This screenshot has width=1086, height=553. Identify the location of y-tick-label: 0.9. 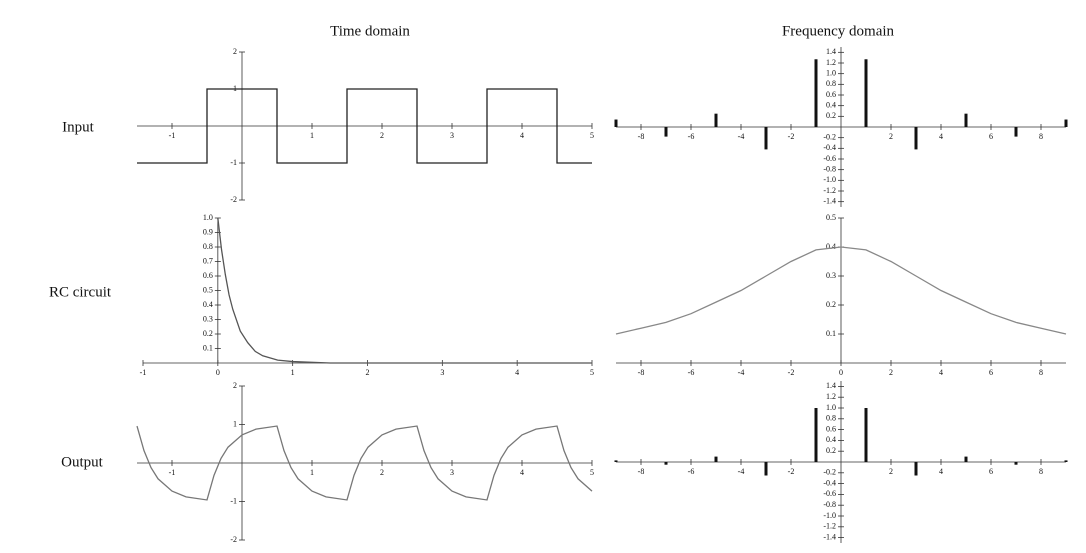
(208, 231).